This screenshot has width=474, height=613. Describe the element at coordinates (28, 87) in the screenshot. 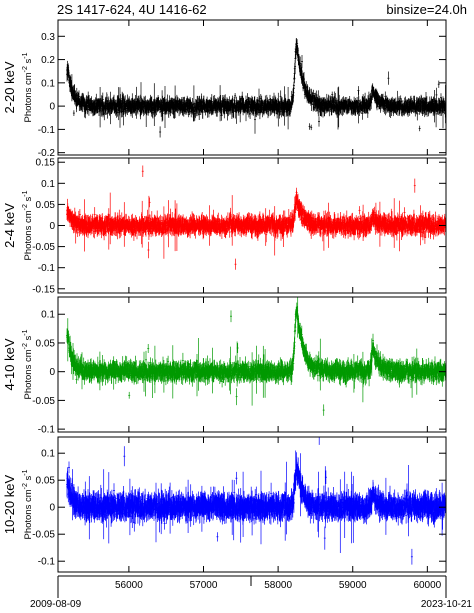

I see `units-label: Photons cm-2 s-1` at that location.